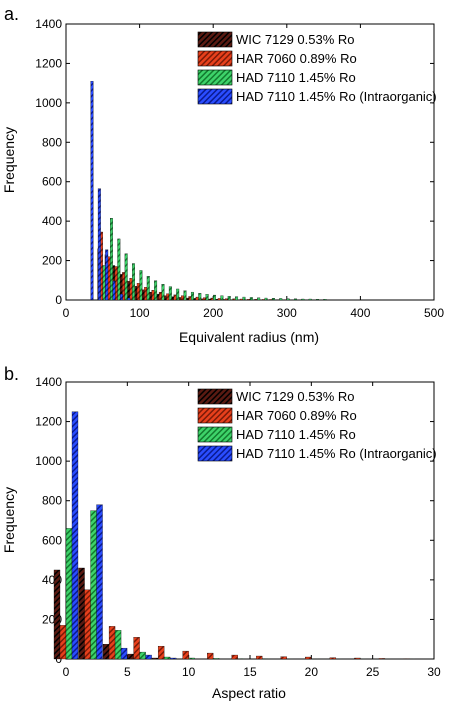 This screenshot has width=474, height=703. I want to click on x-tick-label: 30, so click(434, 672).